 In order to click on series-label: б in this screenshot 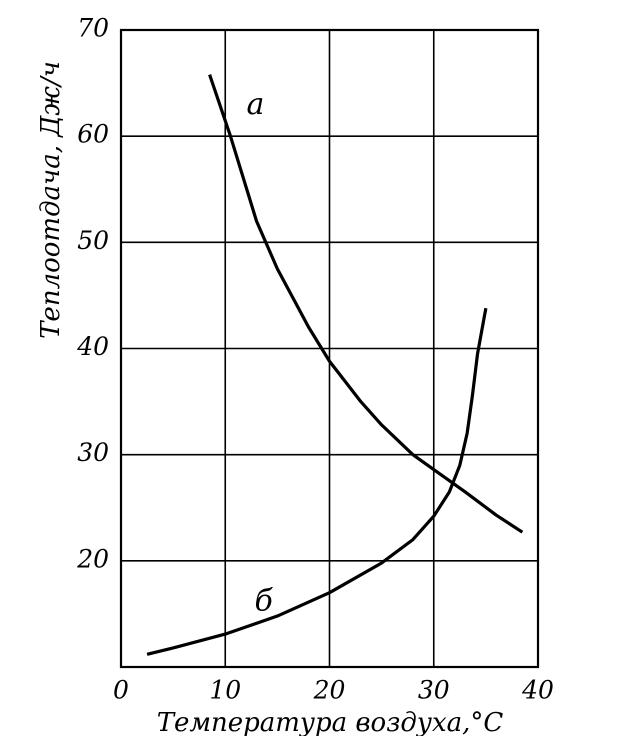, I will do `click(264, 601)`.